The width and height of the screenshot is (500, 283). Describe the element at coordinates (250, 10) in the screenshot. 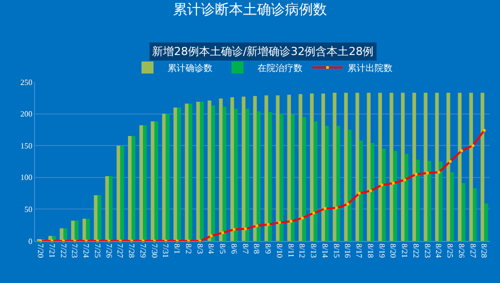

I see `chart-title: 累计诊断本土确诊病例数` at that location.